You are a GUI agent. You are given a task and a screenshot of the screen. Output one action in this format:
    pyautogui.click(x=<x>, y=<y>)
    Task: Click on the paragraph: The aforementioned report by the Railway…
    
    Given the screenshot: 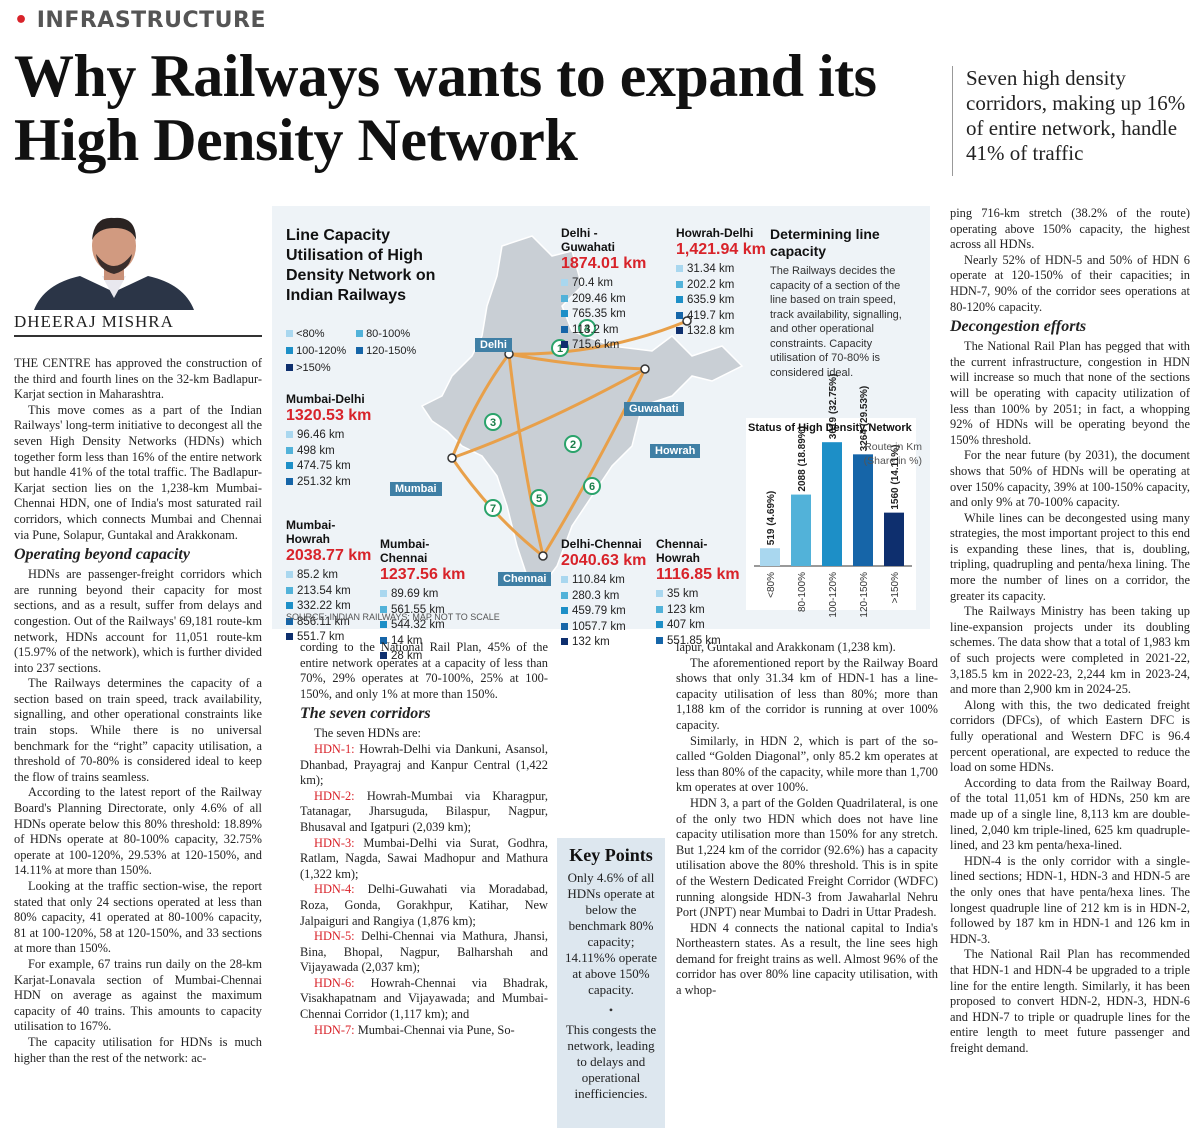 What is the action you would take?
    pyautogui.click(x=807, y=693)
    